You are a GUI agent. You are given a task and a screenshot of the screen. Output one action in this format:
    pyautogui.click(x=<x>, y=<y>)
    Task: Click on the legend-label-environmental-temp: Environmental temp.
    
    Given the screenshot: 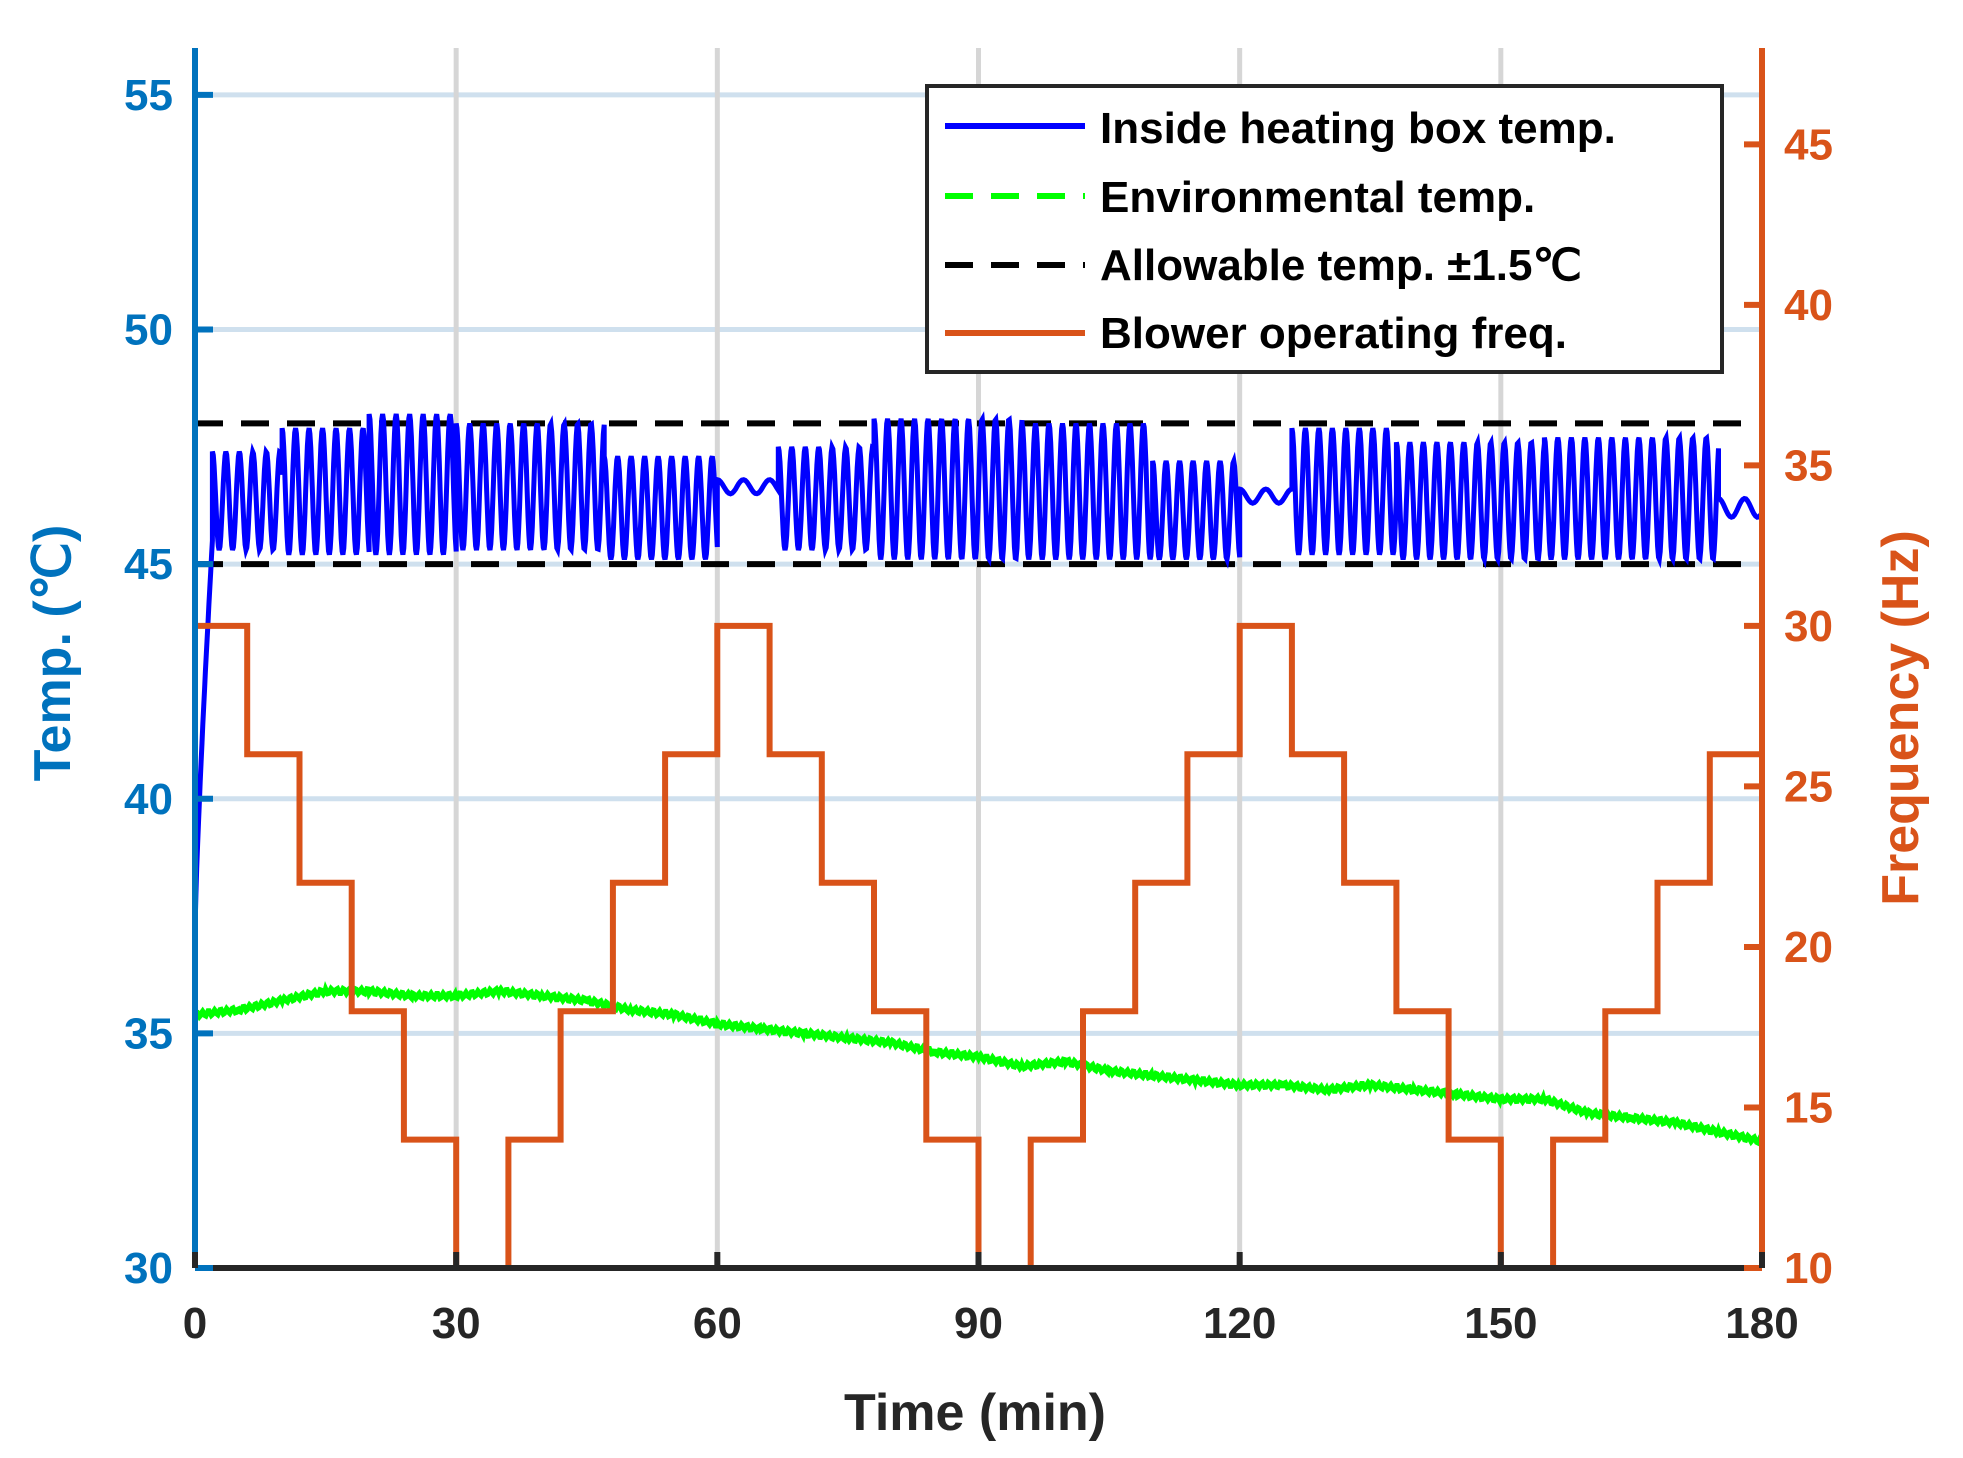 What is the action you would take?
    pyautogui.click(x=1317, y=197)
    